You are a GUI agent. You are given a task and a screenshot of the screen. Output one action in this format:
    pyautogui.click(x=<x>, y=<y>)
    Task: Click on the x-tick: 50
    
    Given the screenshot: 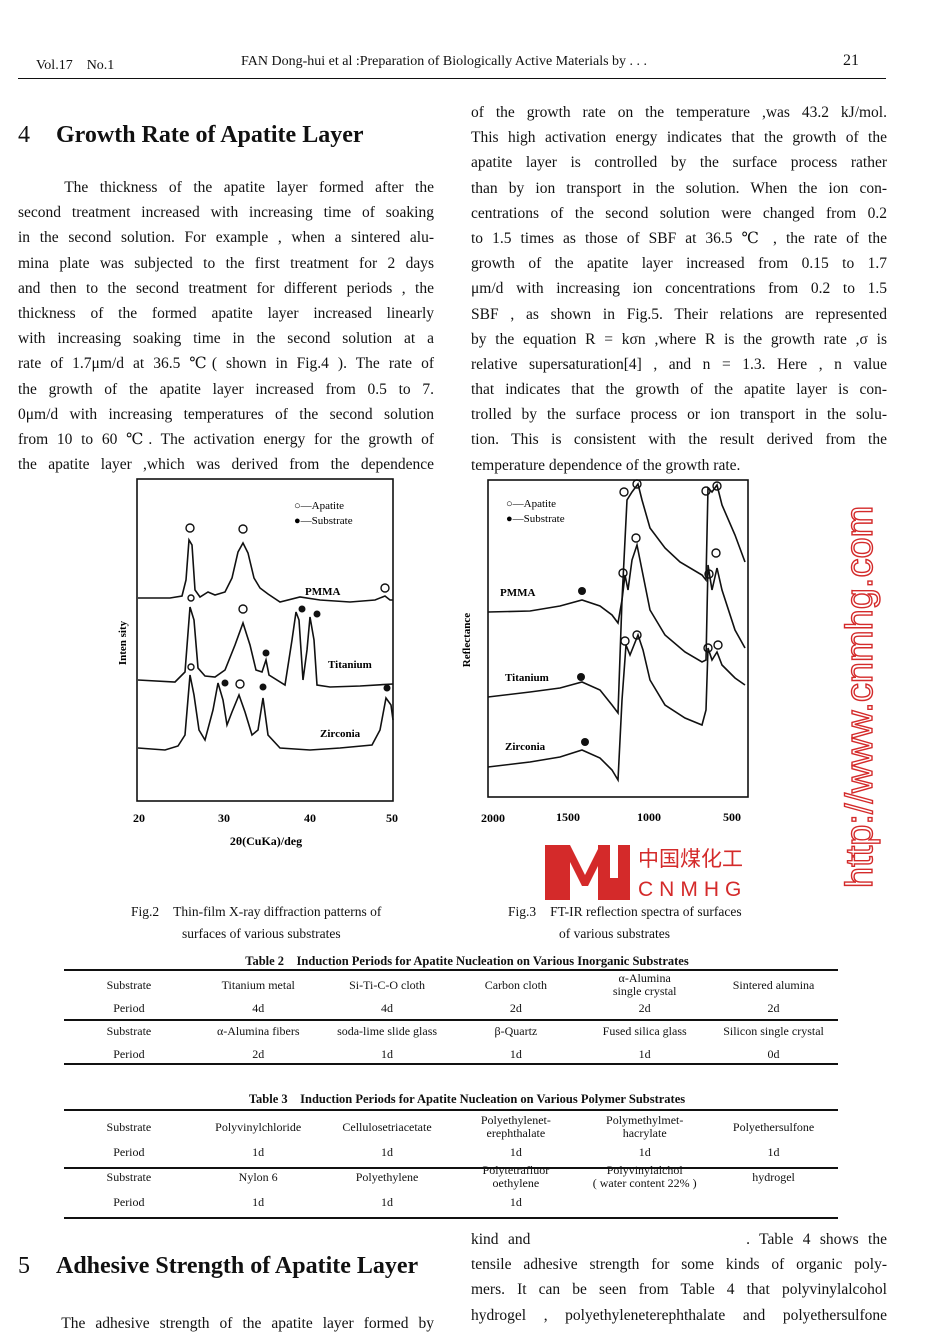 What is the action you would take?
    pyautogui.click(x=392, y=818)
    